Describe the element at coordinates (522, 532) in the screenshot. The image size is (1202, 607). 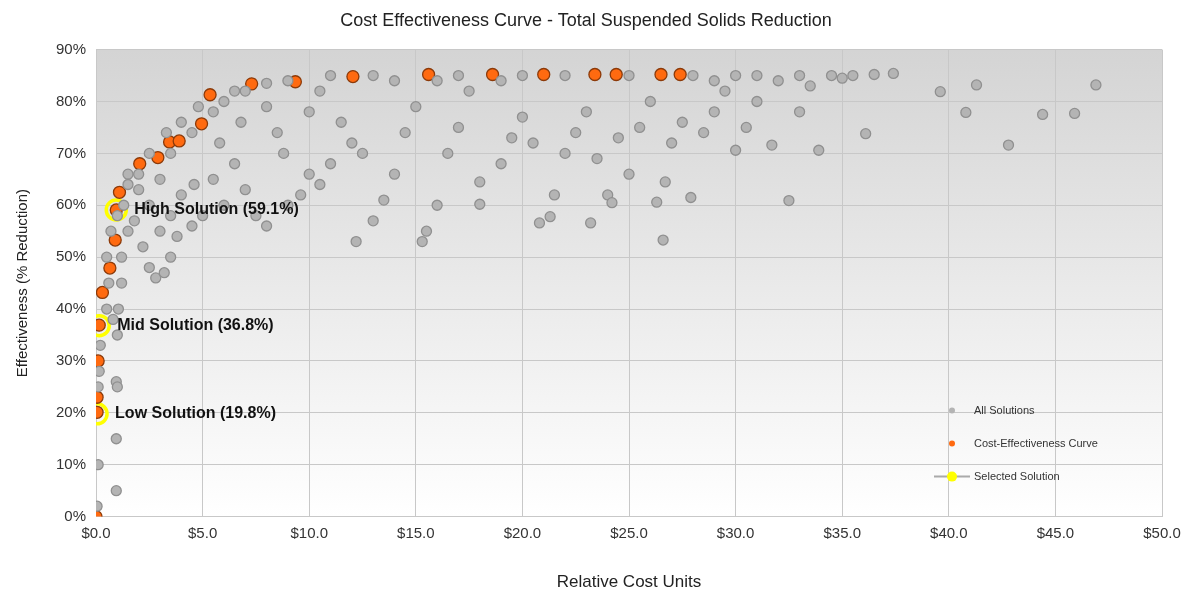
I see `x-tick-label: $20.0` at that location.